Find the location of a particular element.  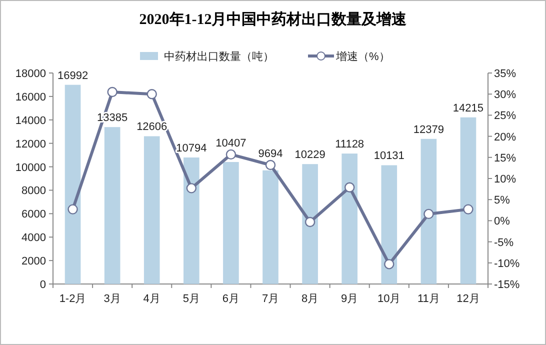

y2-tick-label: -5% is located at coordinates (504, 242).